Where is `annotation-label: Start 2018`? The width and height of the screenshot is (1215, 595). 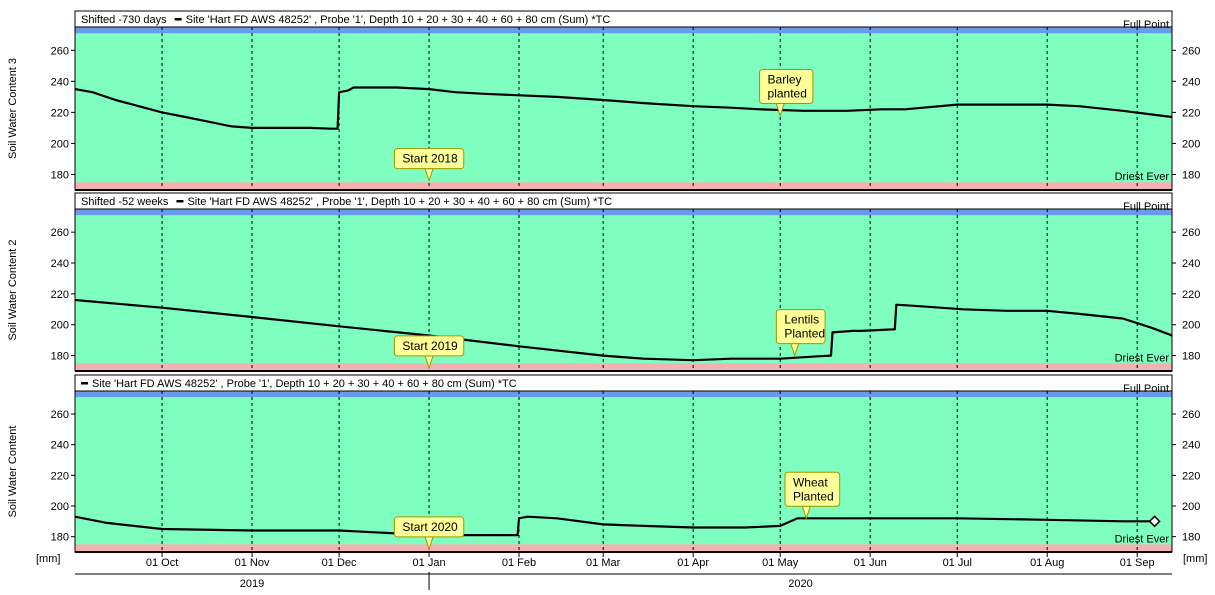
annotation-label: Start 2018 is located at coordinates (430, 159).